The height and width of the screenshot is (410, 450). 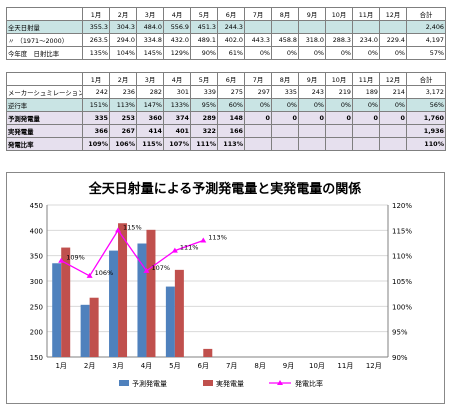 I want to click on row-label: 発電比率, so click(x=44, y=144).